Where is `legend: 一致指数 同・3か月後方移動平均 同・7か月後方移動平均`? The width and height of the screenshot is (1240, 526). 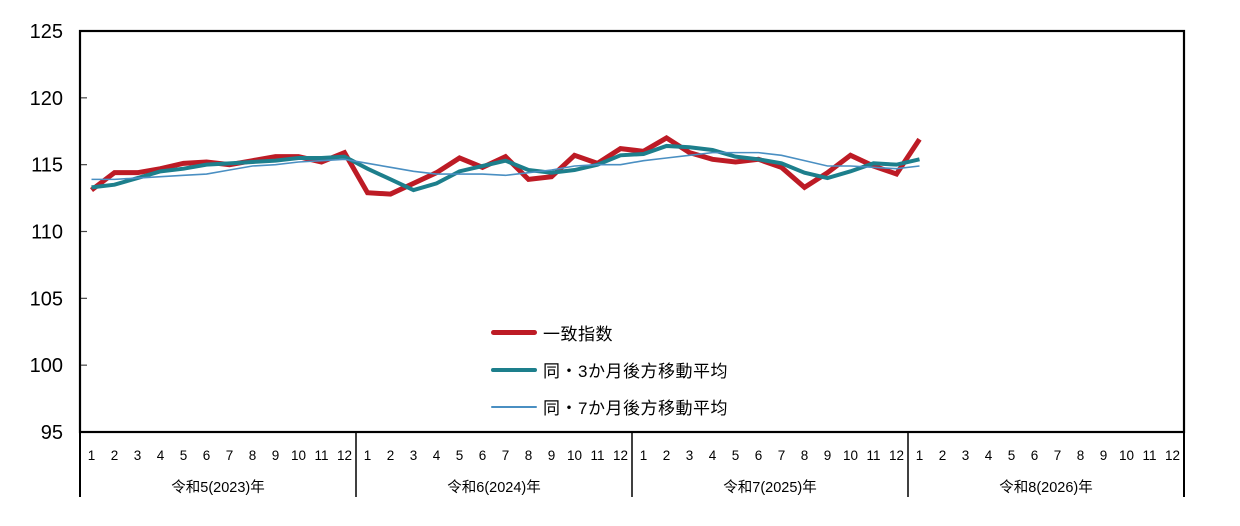 legend: 一致指数 同・3か月後方移動平均 同・7か月後方移動平均 is located at coordinates (609, 369).